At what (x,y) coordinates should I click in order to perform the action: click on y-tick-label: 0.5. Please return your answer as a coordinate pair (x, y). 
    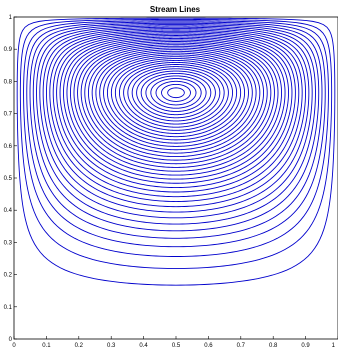
    Looking at the image, I should click on (8, 179).